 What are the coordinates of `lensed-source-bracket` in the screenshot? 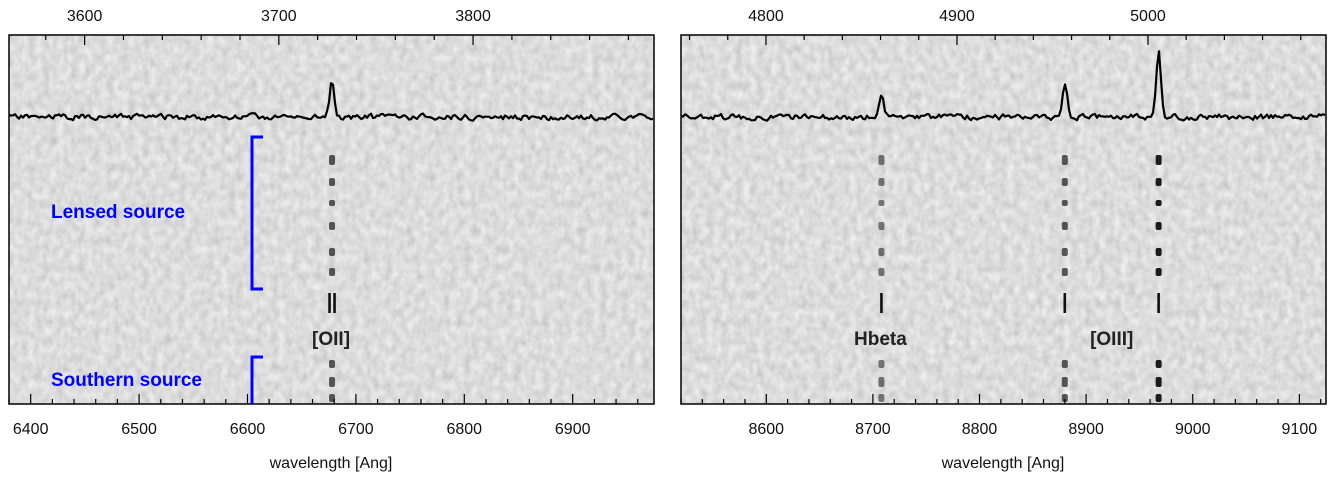 It's located at (256, 213).